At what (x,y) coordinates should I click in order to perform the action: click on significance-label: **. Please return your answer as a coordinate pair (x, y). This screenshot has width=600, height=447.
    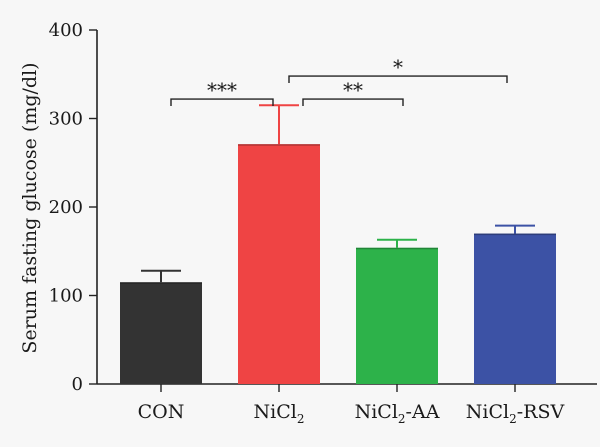
    Looking at the image, I should click on (353, 90).